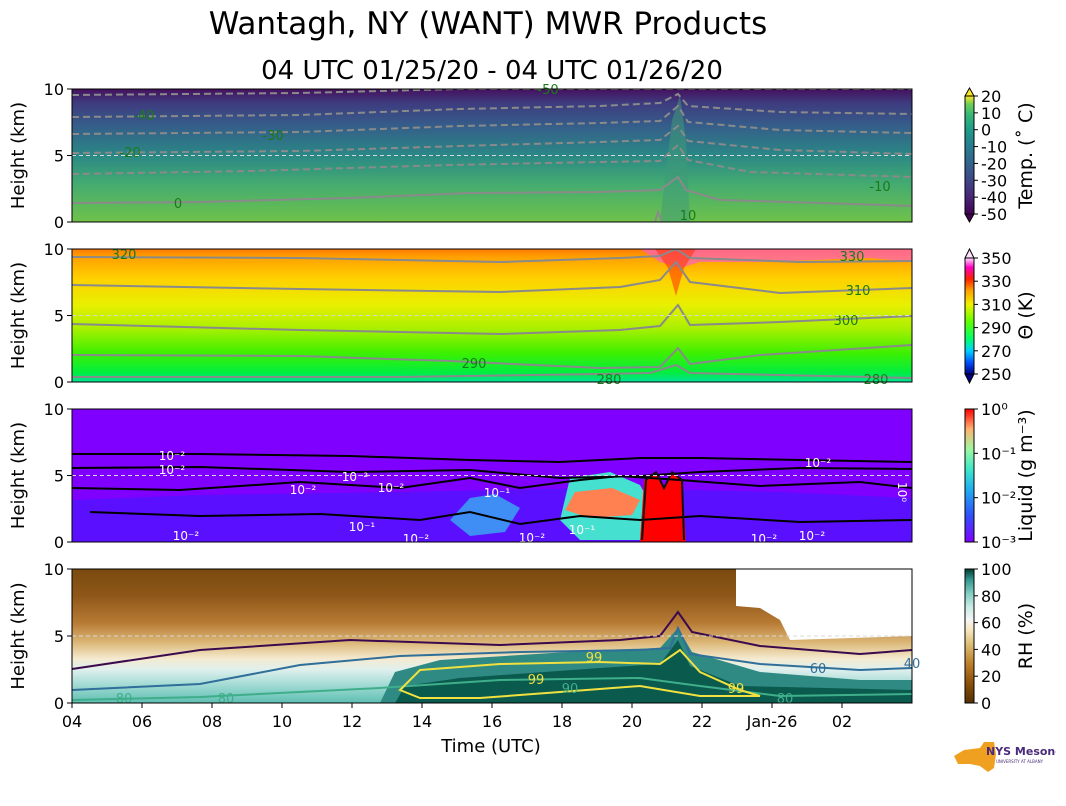 Image resolution: width=1066 pixels, height=806 pixels. I want to click on x-tick-label: 04, so click(72, 721).